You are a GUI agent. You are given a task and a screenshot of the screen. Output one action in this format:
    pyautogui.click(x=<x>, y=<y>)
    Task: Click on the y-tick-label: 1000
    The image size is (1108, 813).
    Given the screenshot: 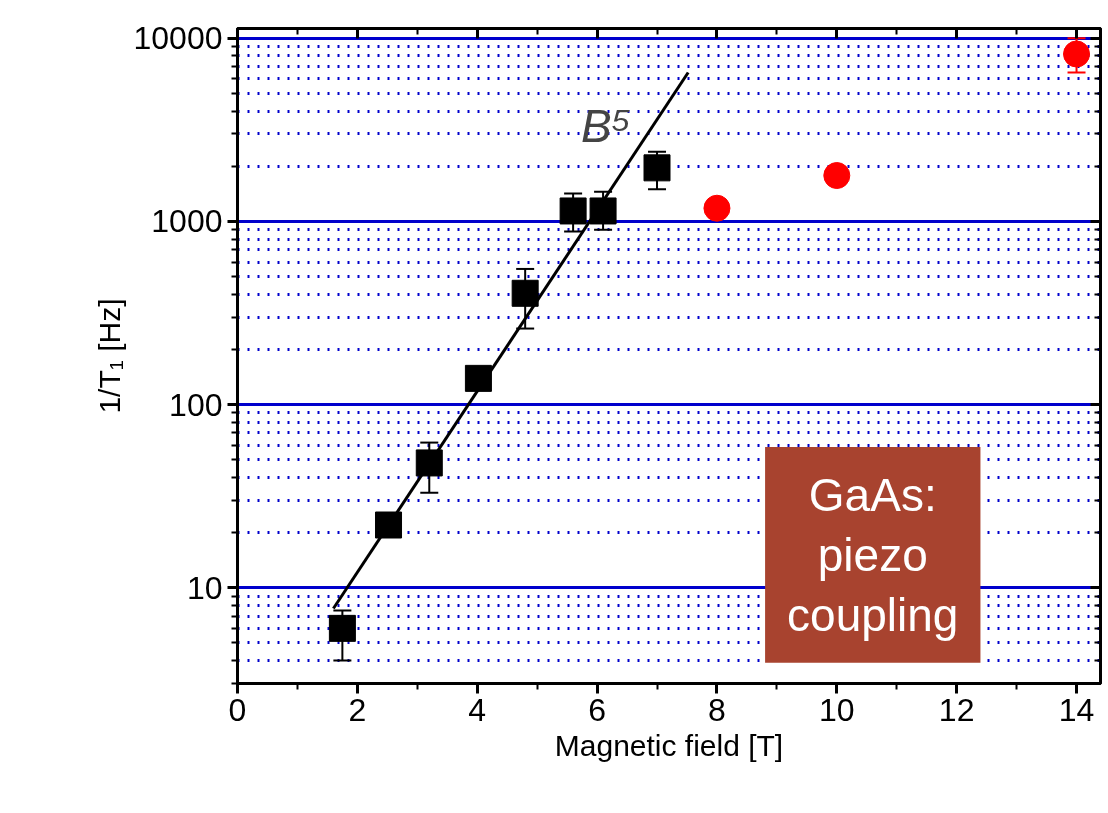 What is the action you would take?
    pyautogui.click(x=187, y=221)
    